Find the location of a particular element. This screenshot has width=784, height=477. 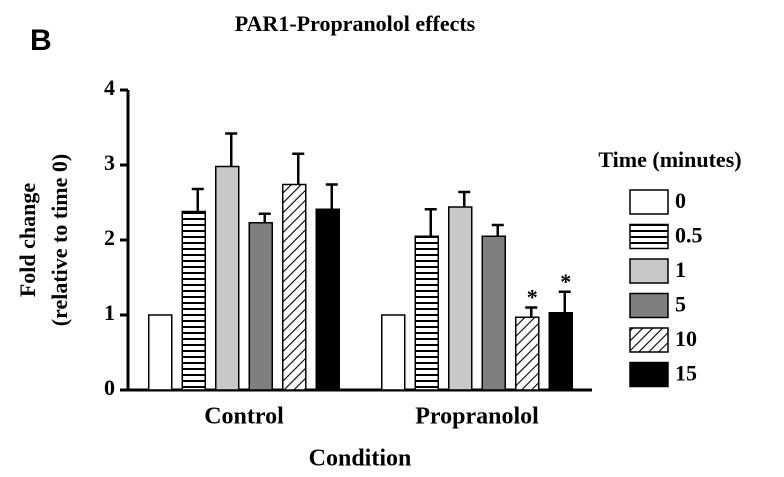

y-tick-label: 2 is located at coordinates (109, 237).